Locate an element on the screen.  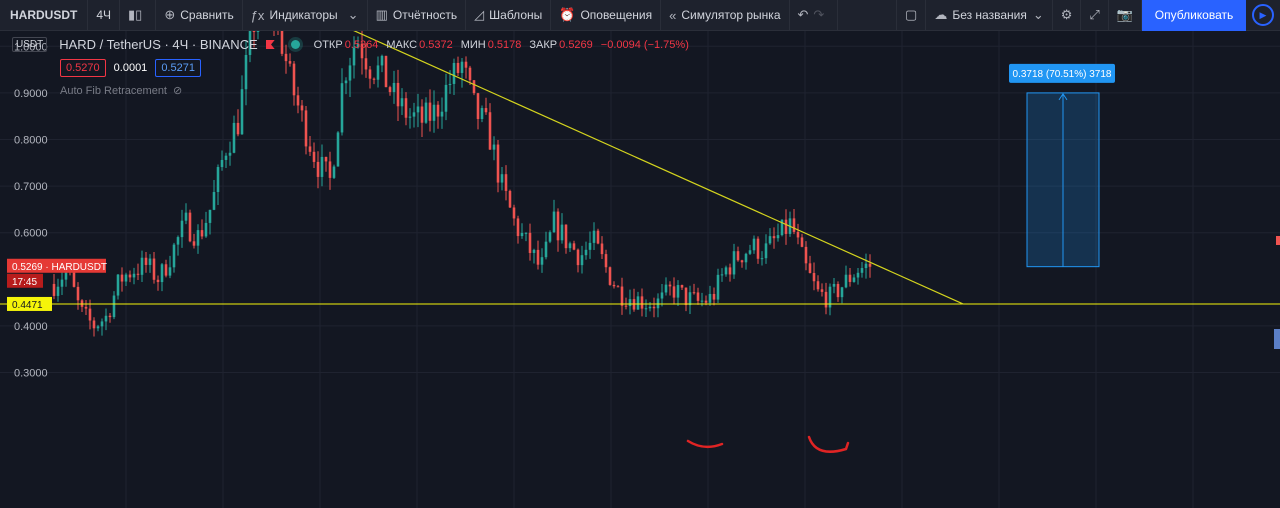
y-tick-label: 0.9000 is located at coordinates (31, 94).